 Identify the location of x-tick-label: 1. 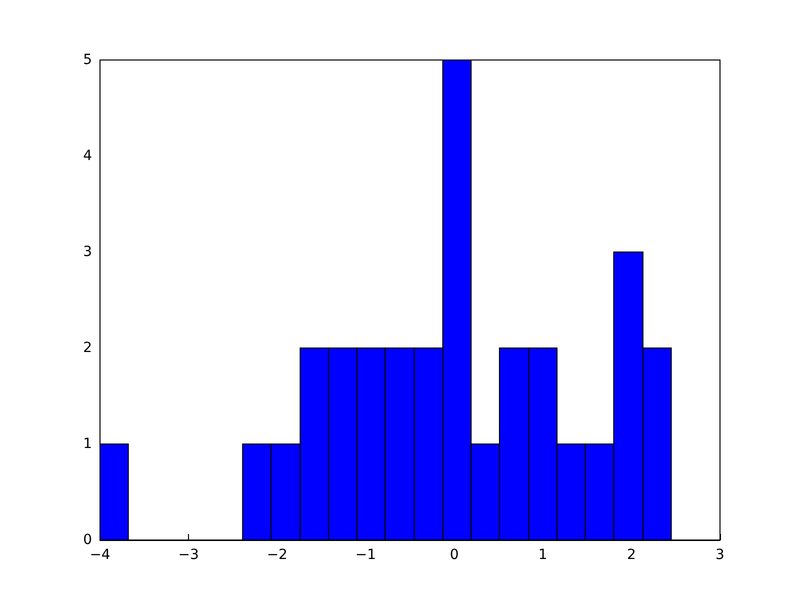
(543, 555).